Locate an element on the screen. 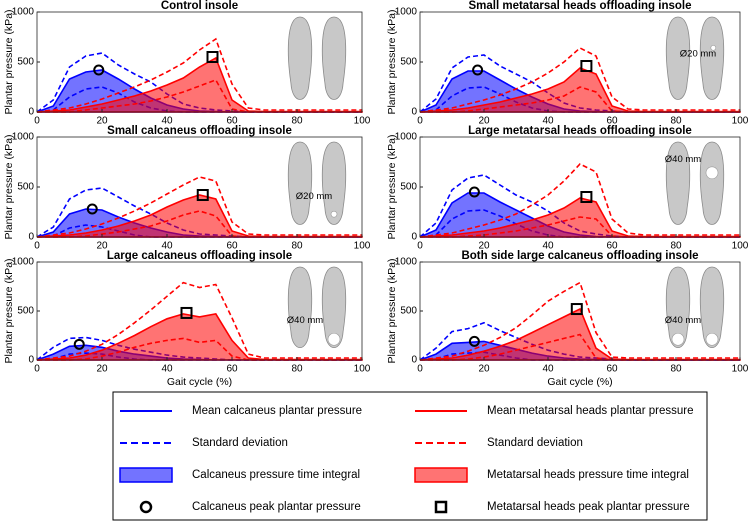 Image resolution: width=750 pixels, height=524 pixels. legend-label: Calcaneus pressure time integral is located at coordinates (276, 475).